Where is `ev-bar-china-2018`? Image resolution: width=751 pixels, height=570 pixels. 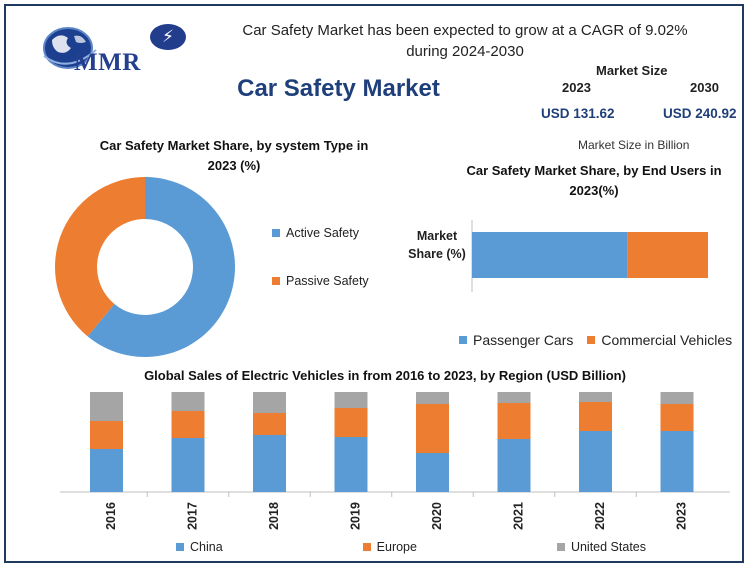 ev-bar-china-2018 is located at coordinates (269, 463).